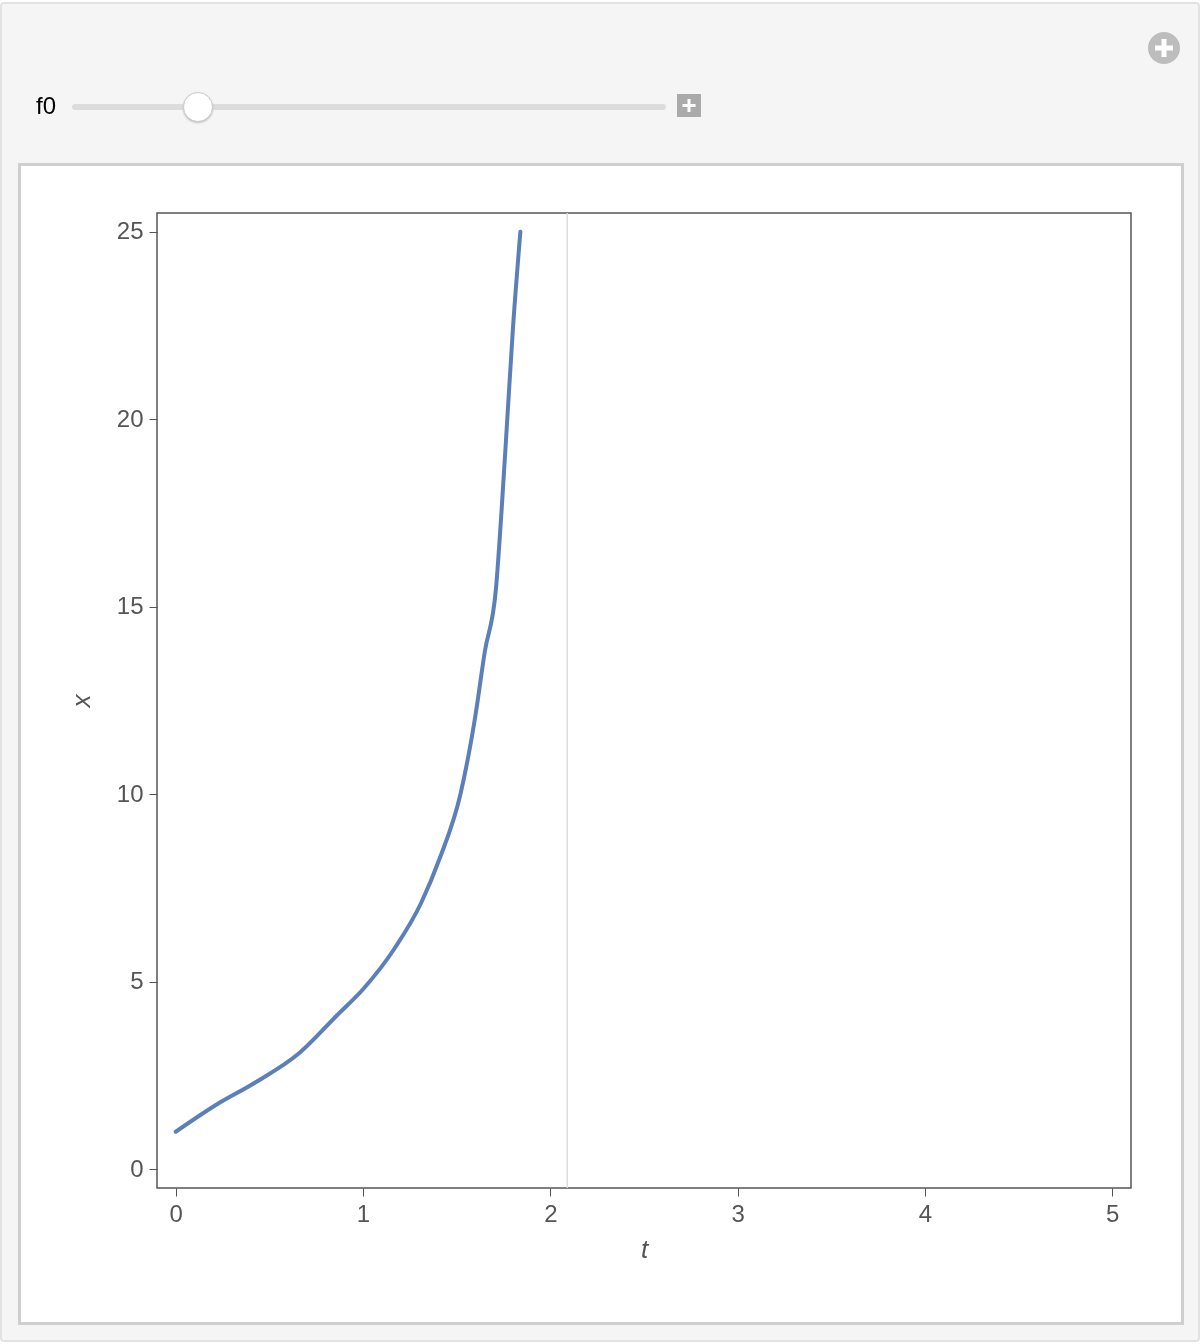 The width and height of the screenshot is (1200, 1344). Describe the element at coordinates (176, 1213) in the screenshot. I see `x-tick-label: 0` at that location.